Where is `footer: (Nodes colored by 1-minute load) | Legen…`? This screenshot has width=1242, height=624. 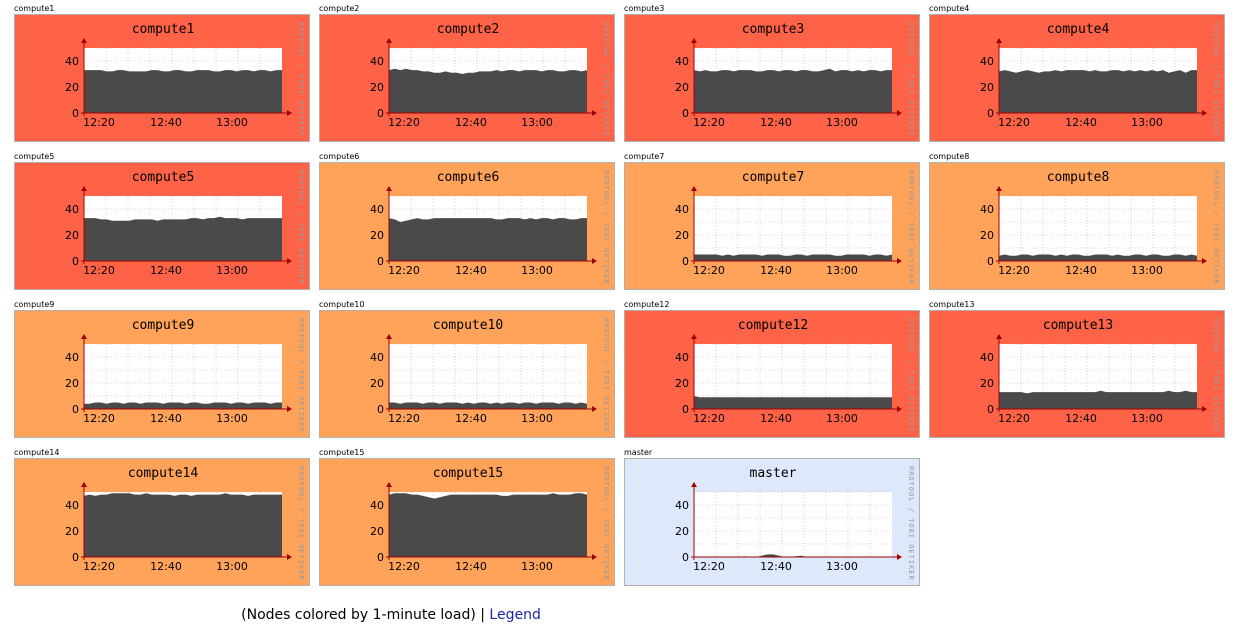 footer: (Nodes colored by 1-minute load) | Legen… is located at coordinates (391, 615).